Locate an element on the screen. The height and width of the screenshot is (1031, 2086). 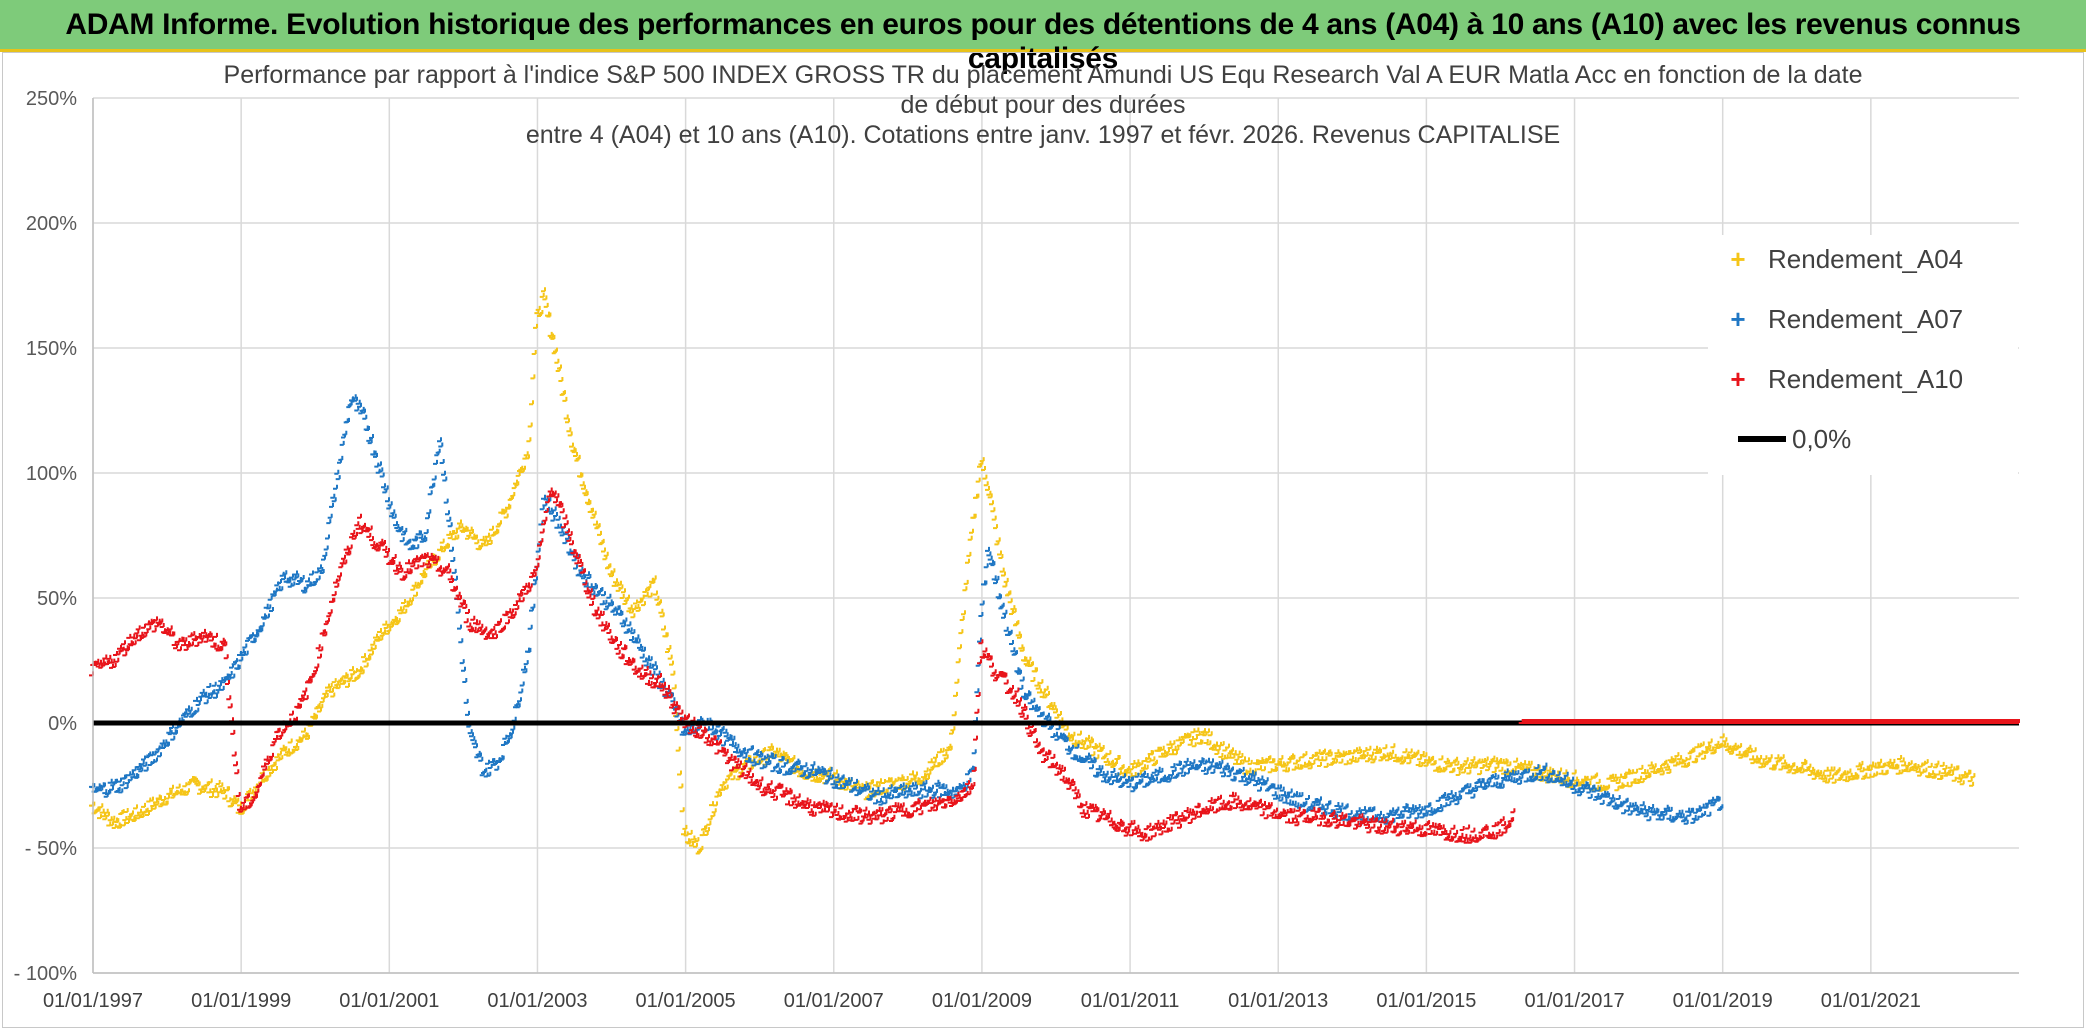
series-rendement_a10-zero-tail is located at coordinates (1769, 721).